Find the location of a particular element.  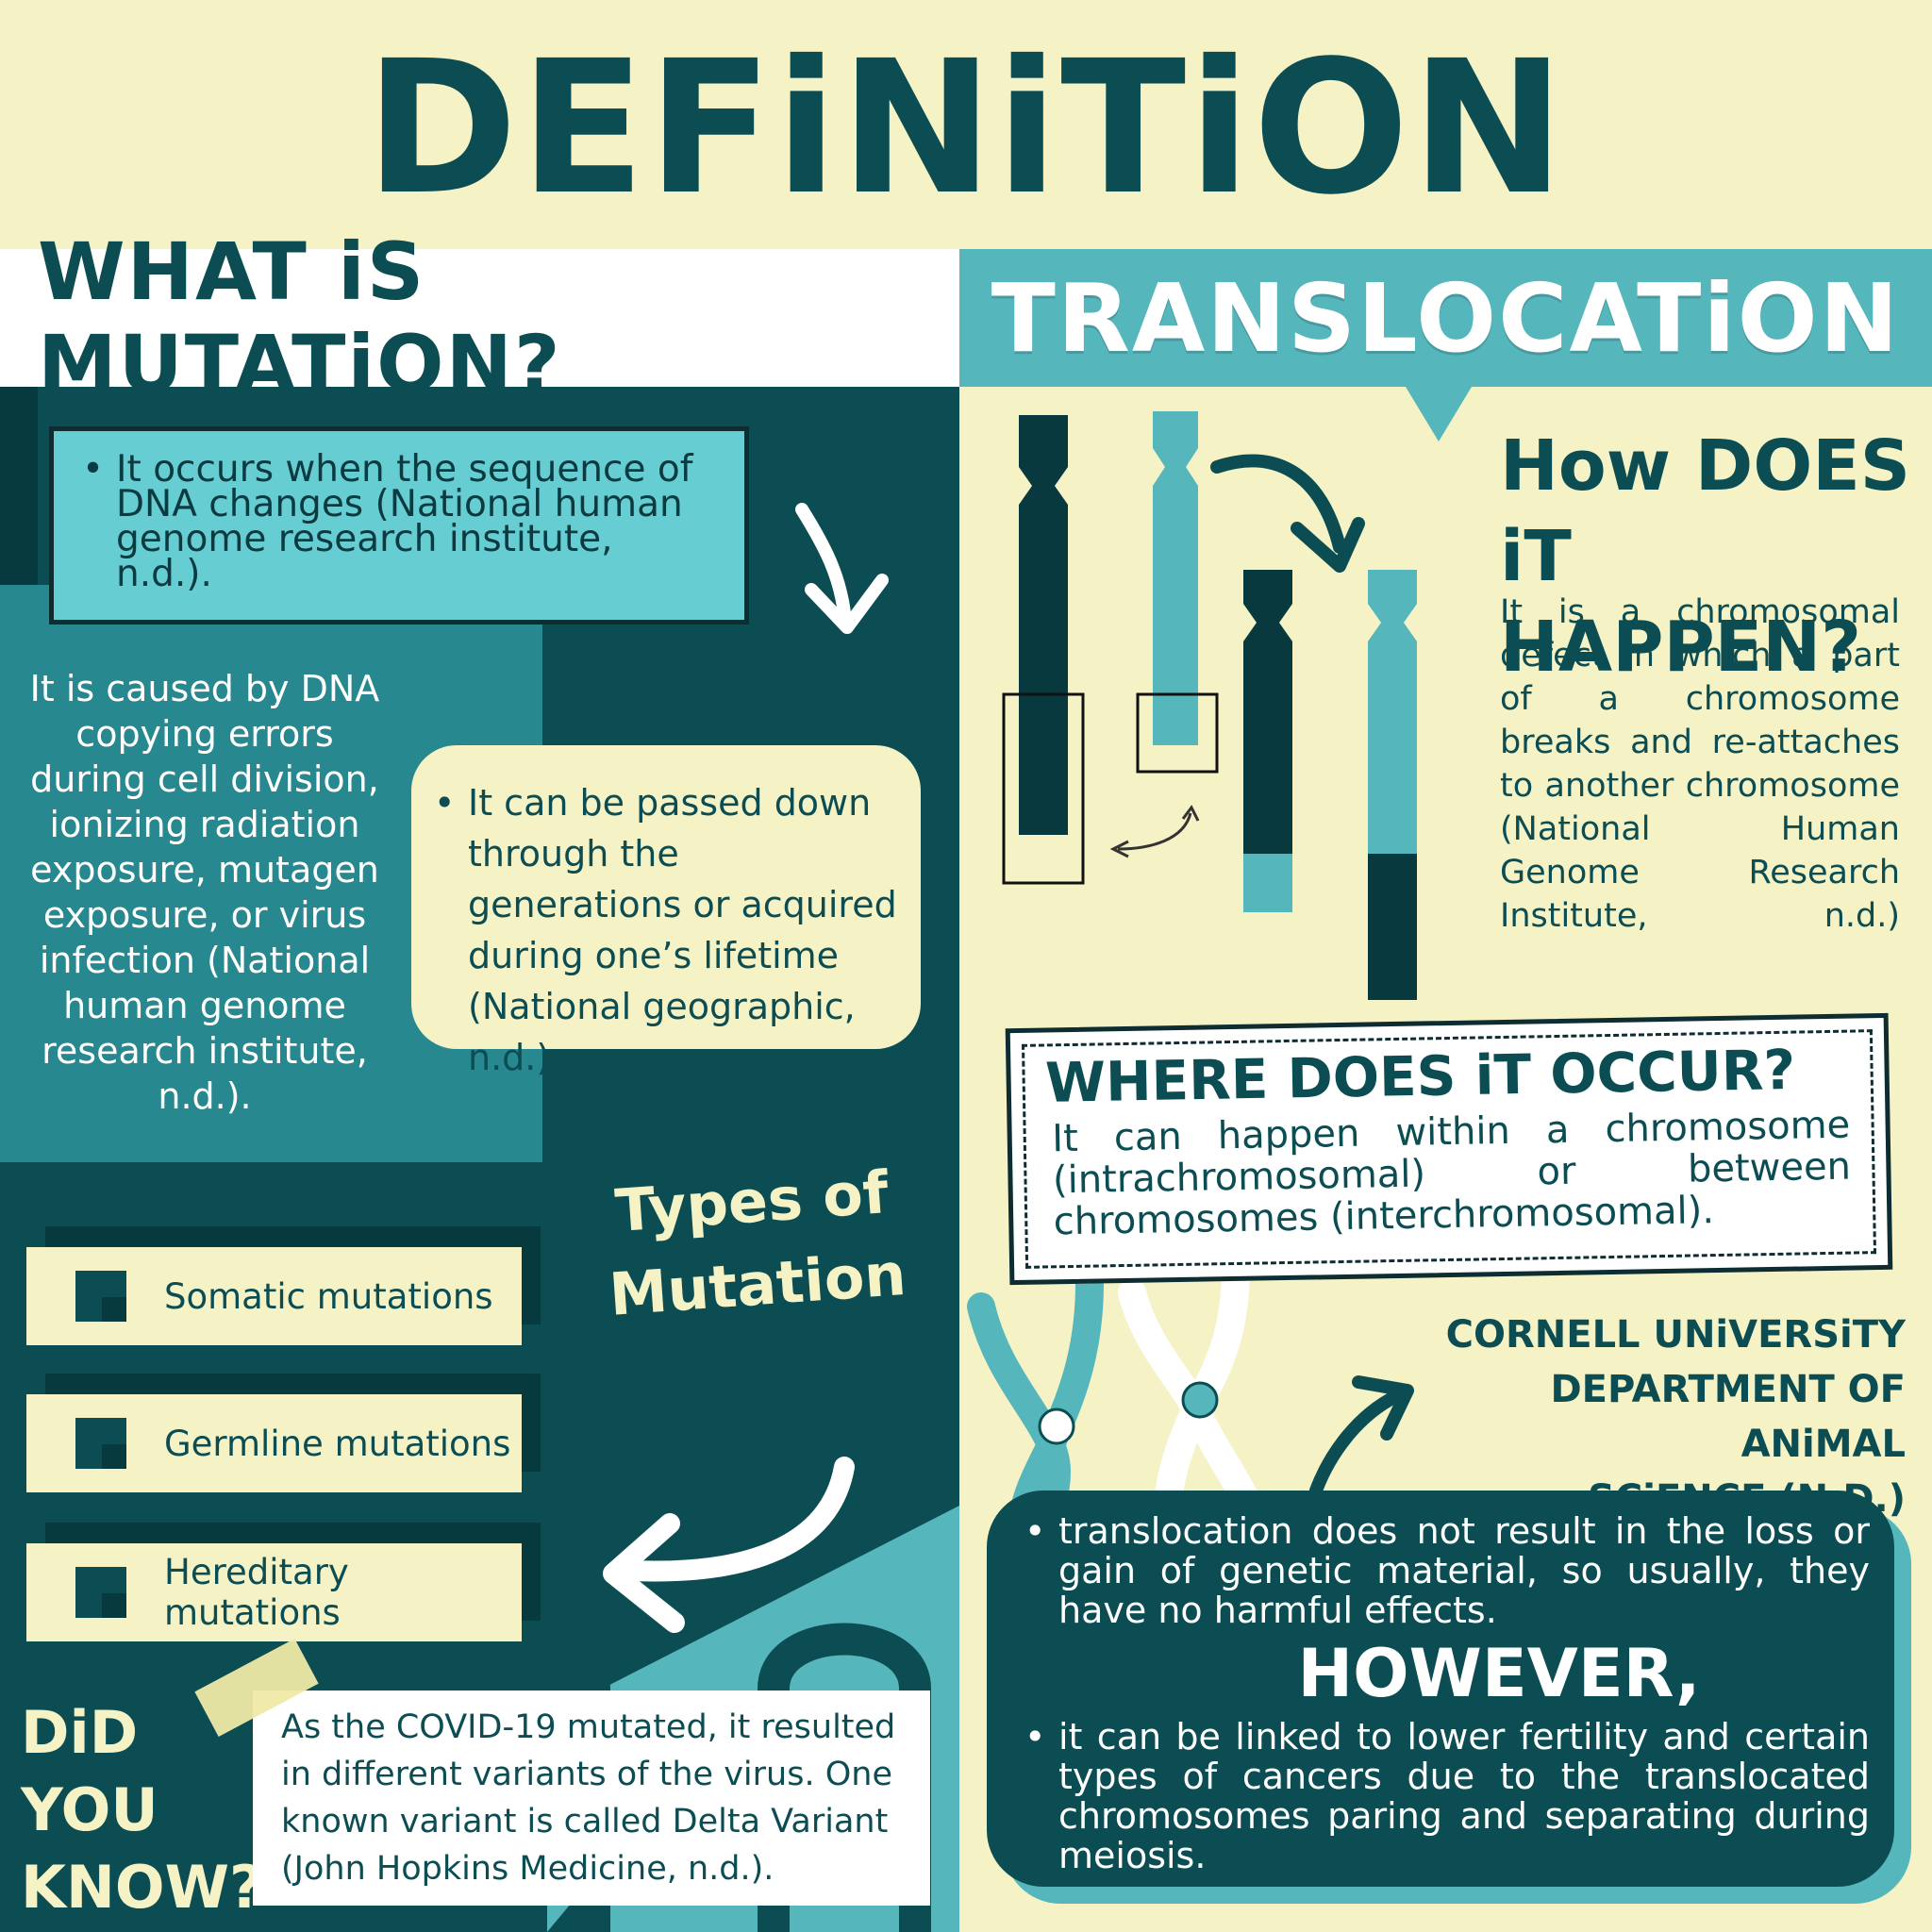

type-germline: Germline mutations is located at coordinates (274, 1443).